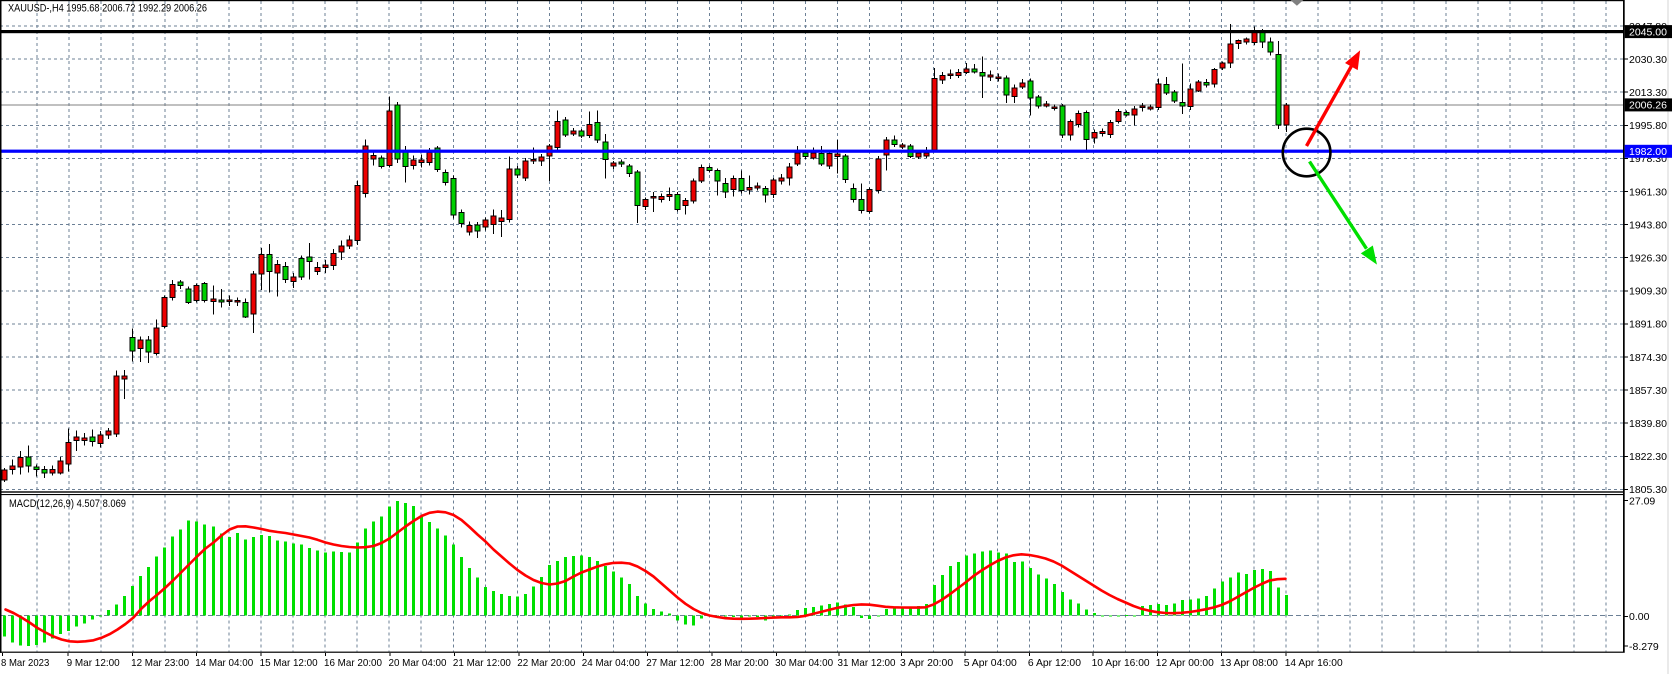 The height and width of the screenshot is (679, 1672). What do you see at coordinates (160, 663) in the screenshot?
I see `svg-text: 12 Mar 23:00` at bounding box center [160, 663].